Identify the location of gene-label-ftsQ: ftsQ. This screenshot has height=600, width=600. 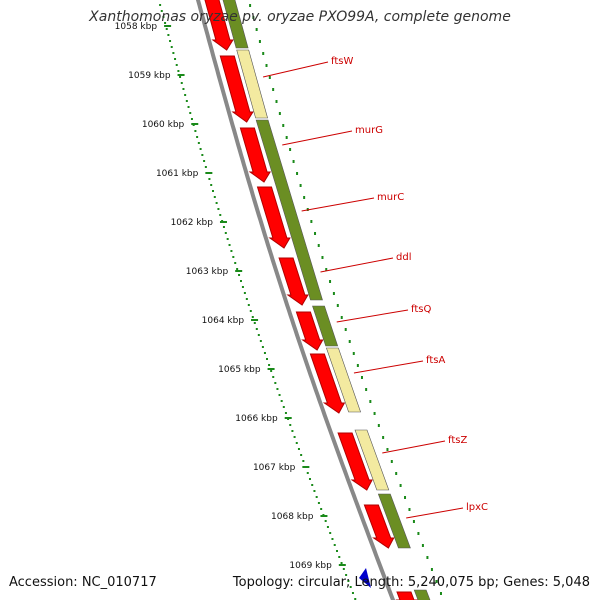
(421, 309).